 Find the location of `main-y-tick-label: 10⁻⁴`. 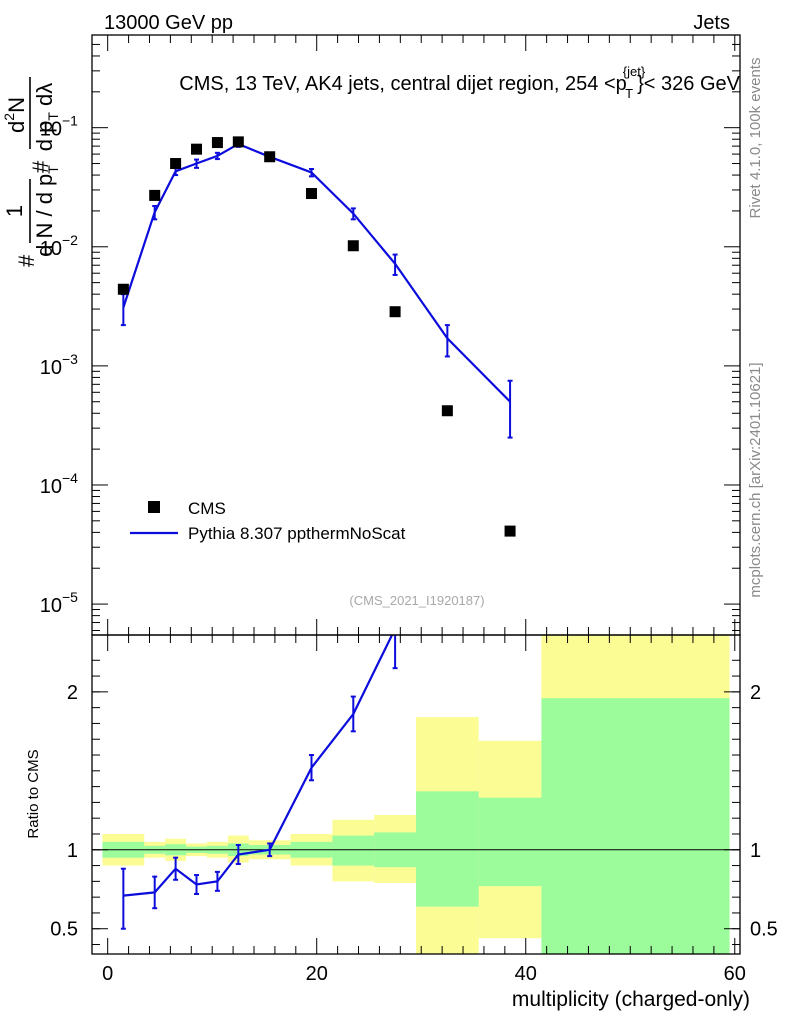

main-y-tick-label: 10⁻⁴ is located at coordinates (59, 484).